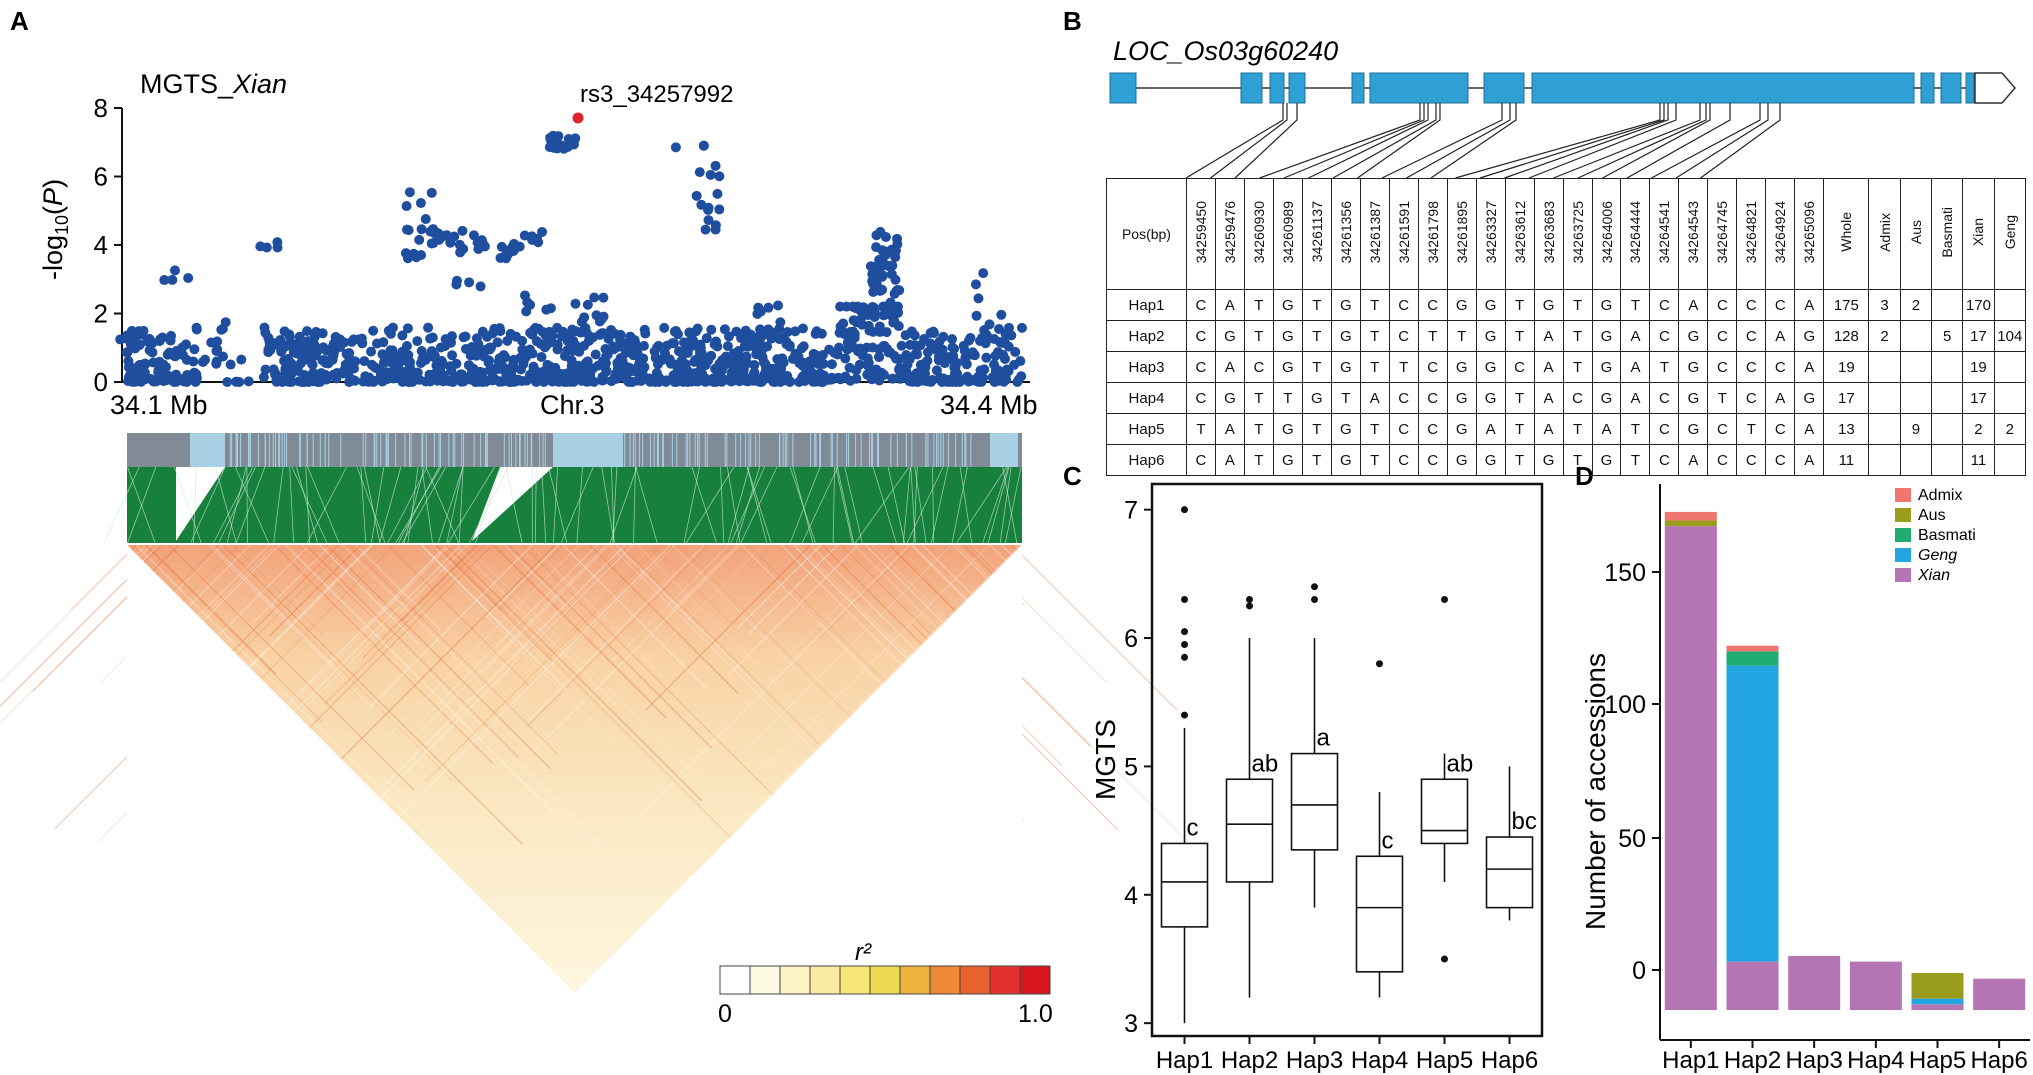 The width and height of the screenshot is (2033, 1075). I want to click on count-cell: 104, so click(2010, 336).